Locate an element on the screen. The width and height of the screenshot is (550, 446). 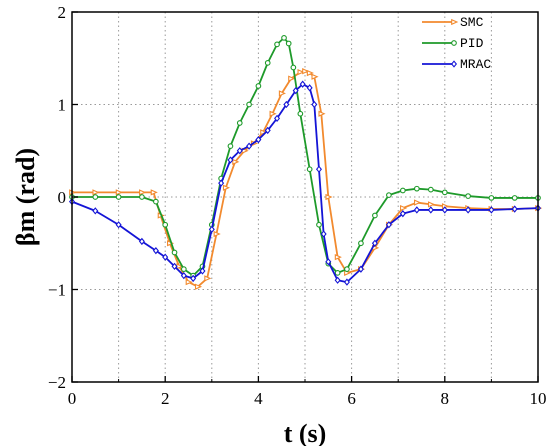
legend: SMC PID MRAC is located at coordinates (456, 43).